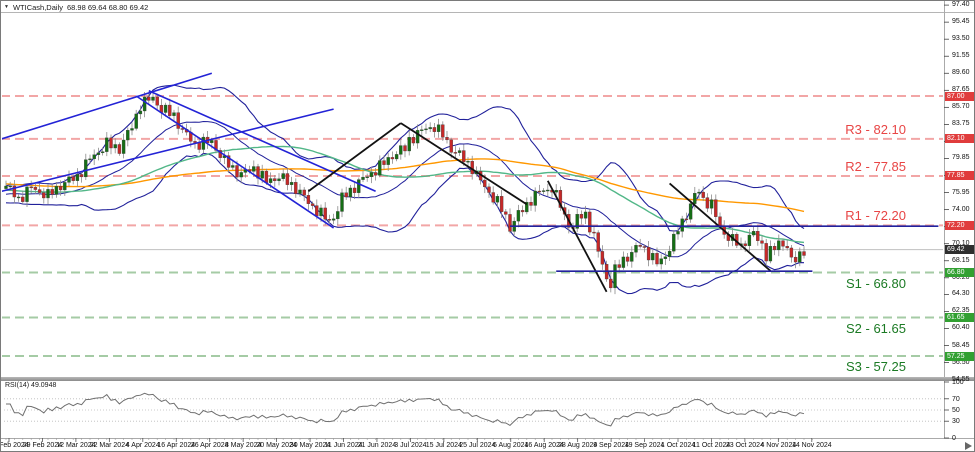  What do you see at coordinates (176, 445) in the screenshot?
I see `date-tick-label: 16 Apr 2024` at bounding box center [176, 445].